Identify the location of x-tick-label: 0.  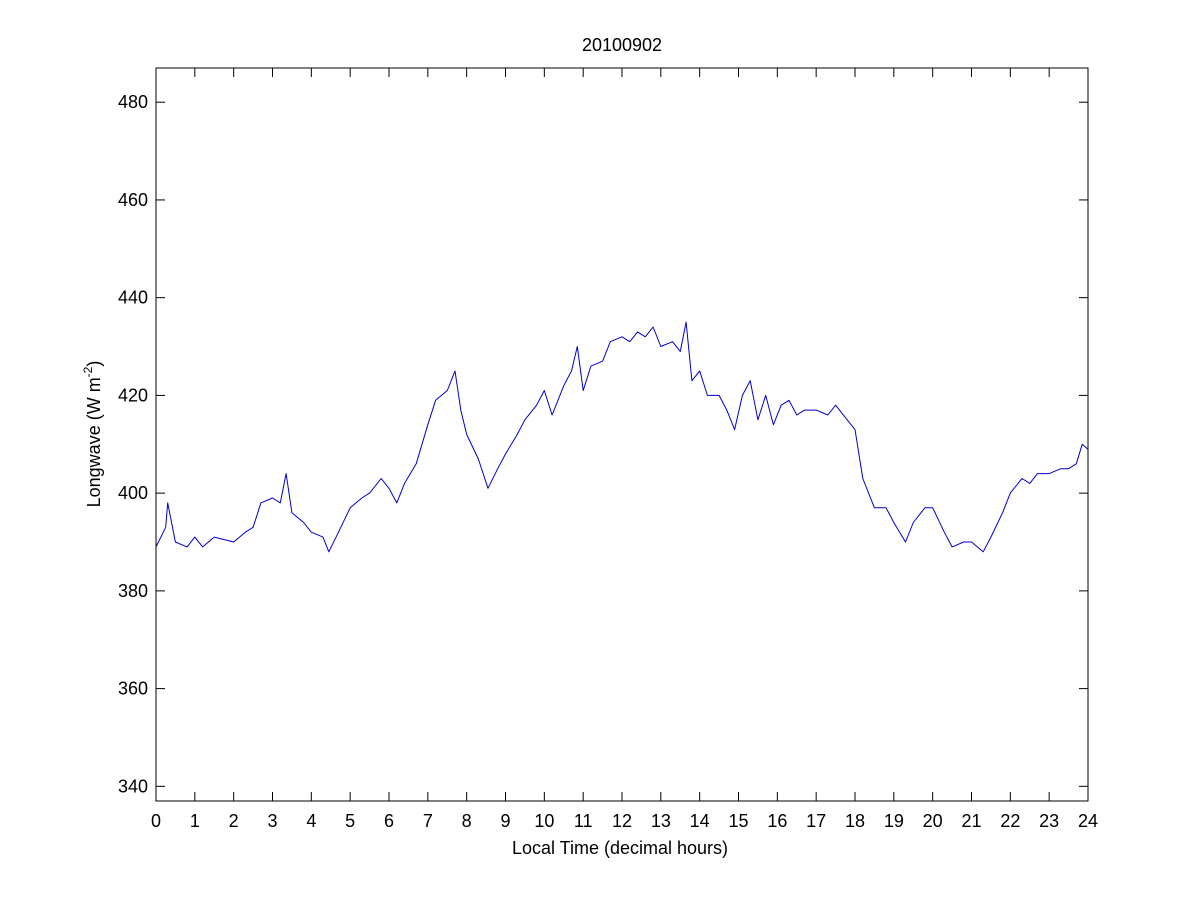
(156, 821).